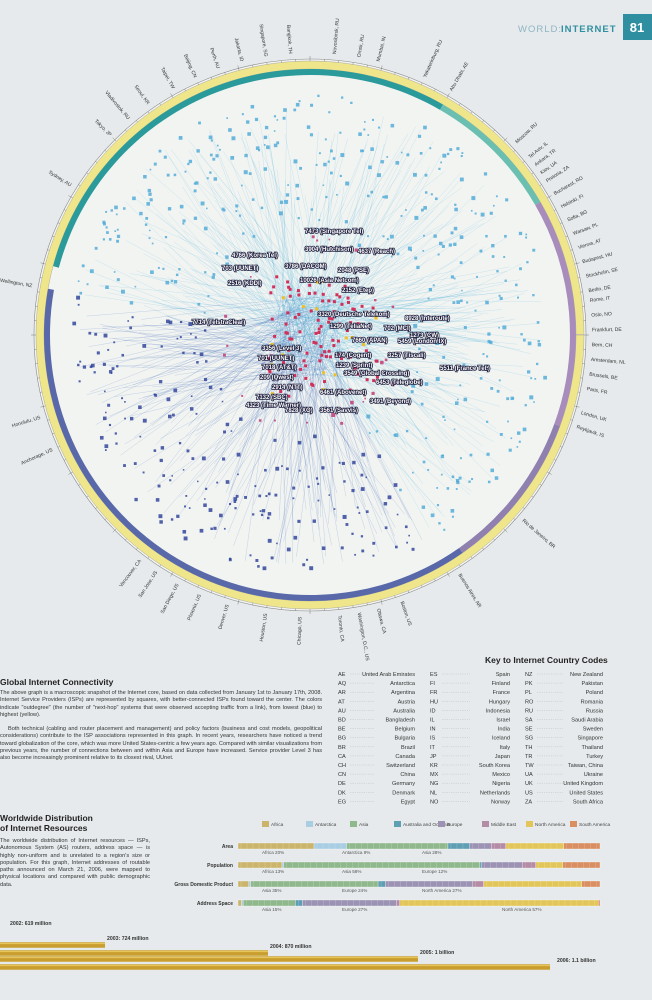  Describe the element at coordinates (470, 591) in the screenshot. I see `city-label: Buenos Aires, AR` at that location.